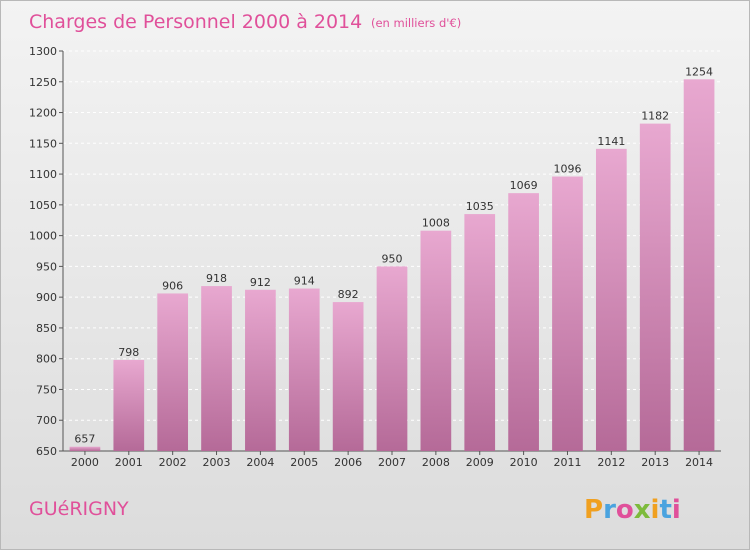 This screenshot has width=750, height=551. What do you see at coordinates (85, 448) in the screenshot?
I see `bar-2000` at bounding box center [85, 448].